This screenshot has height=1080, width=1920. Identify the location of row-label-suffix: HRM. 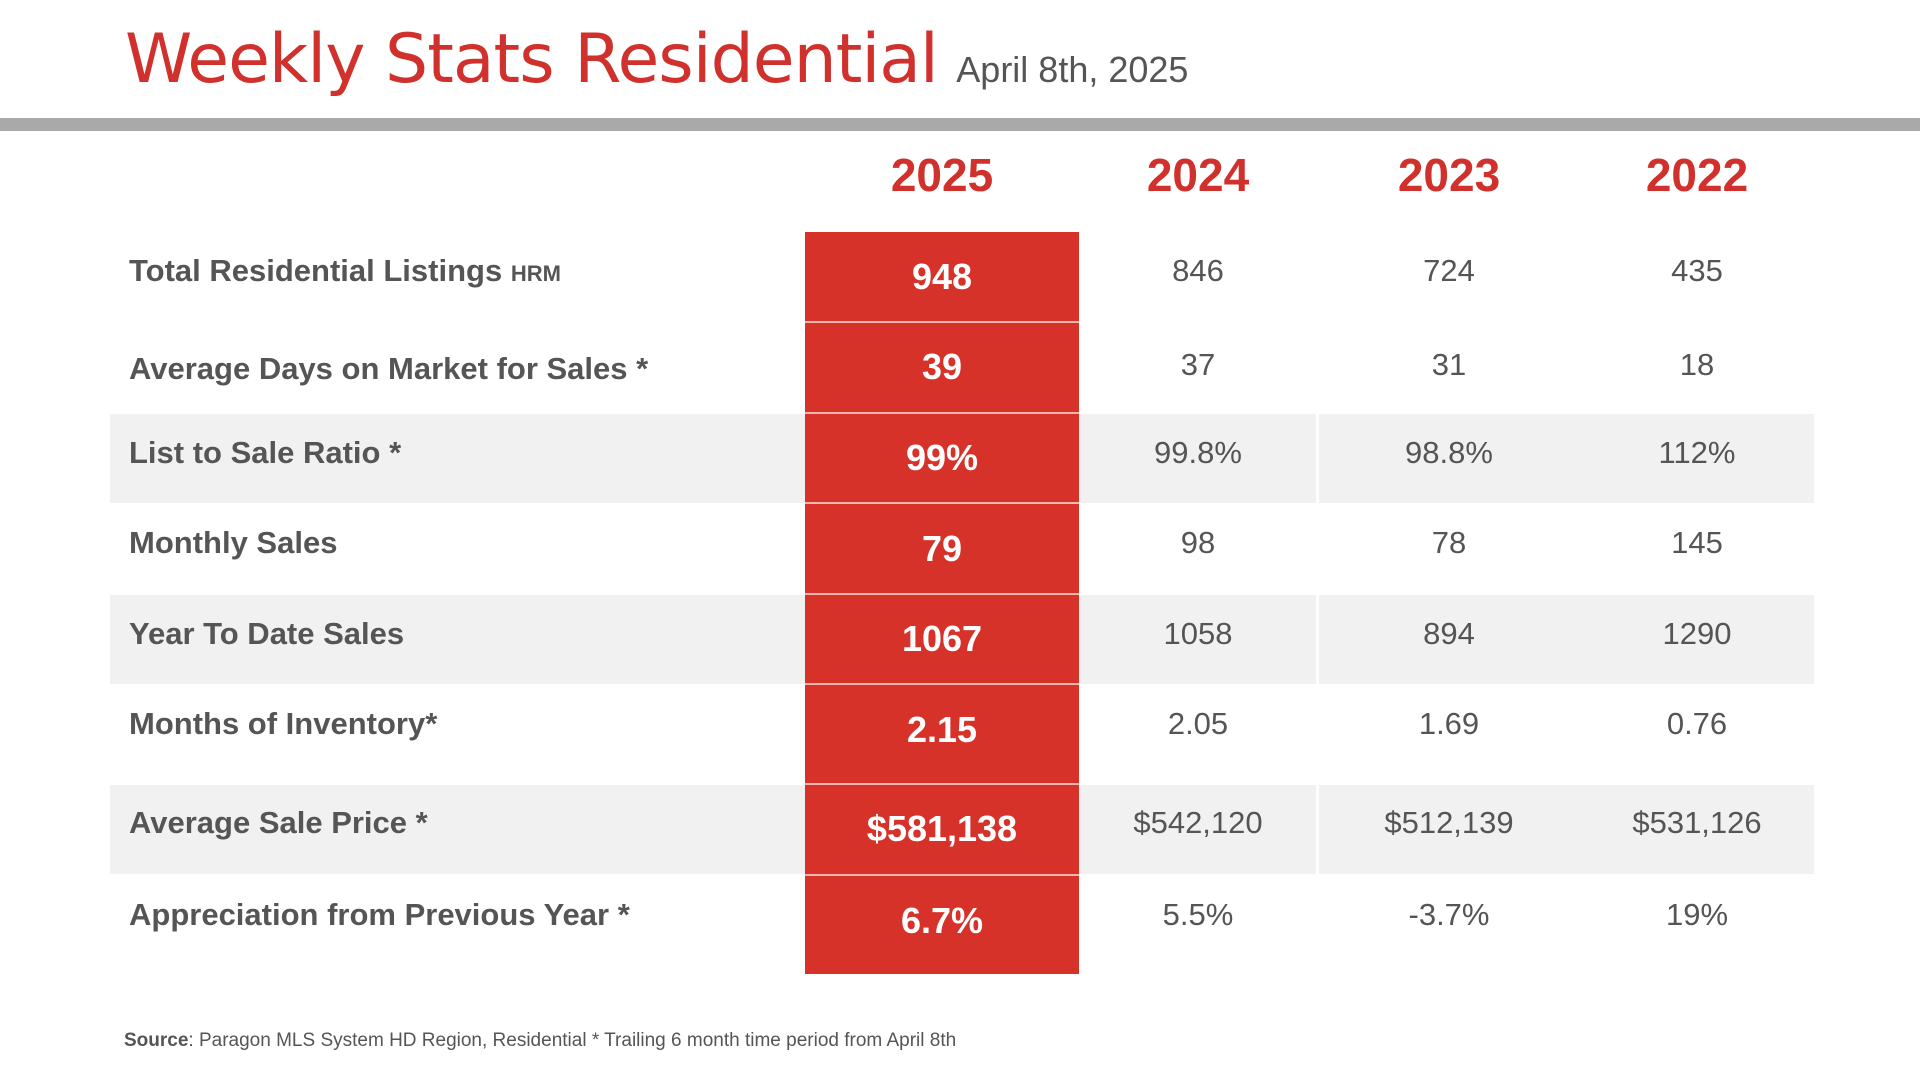
(535, 273).